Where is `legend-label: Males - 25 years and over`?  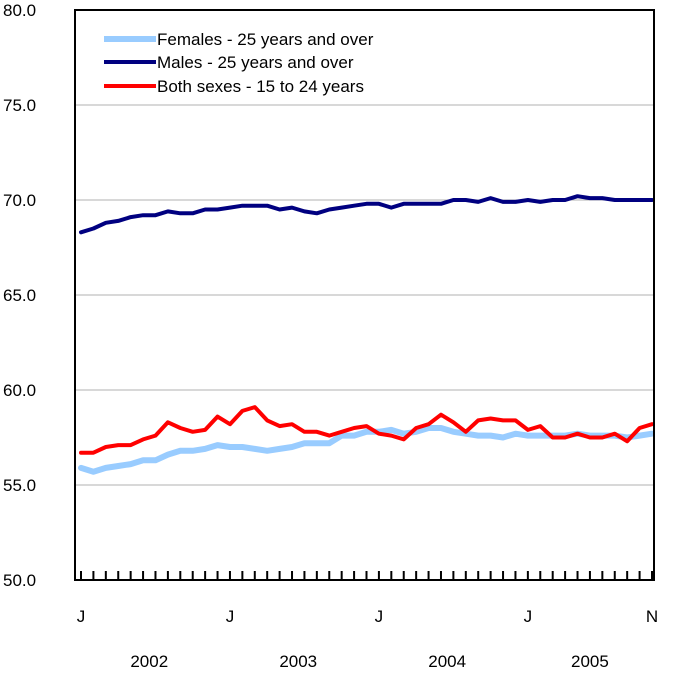
legend-label: Males - 25 years and over is located at coordinates (255, 62).